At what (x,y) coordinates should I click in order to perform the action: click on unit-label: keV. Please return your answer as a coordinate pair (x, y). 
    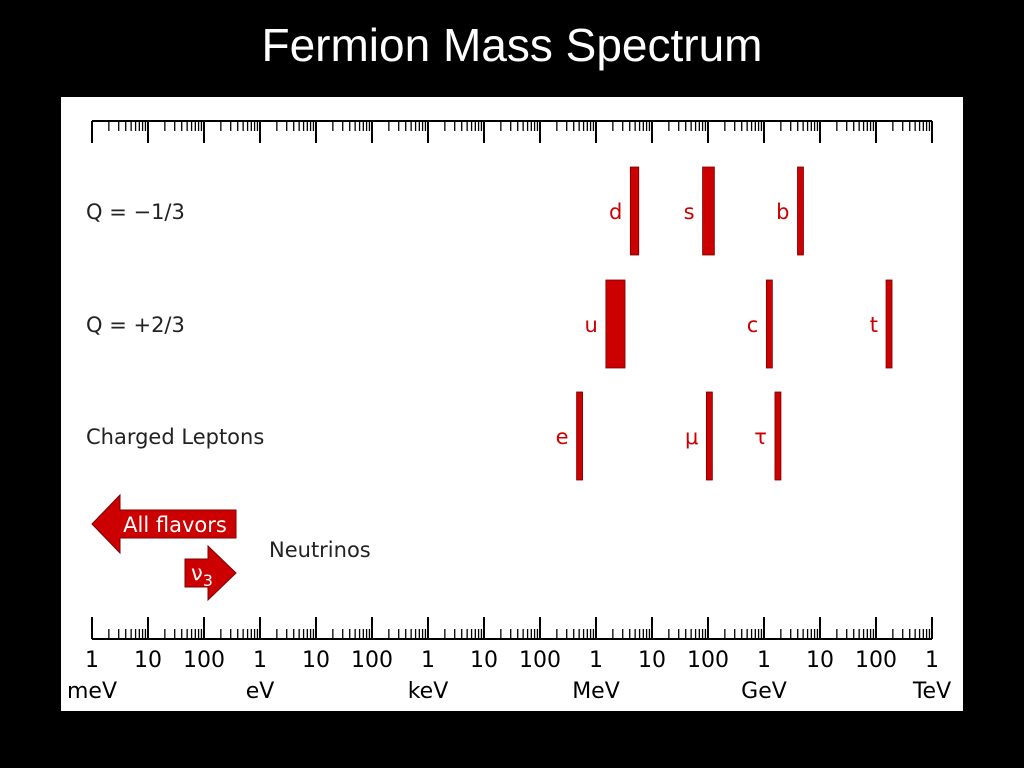
    Looking at the image, I should click on (428, 691).